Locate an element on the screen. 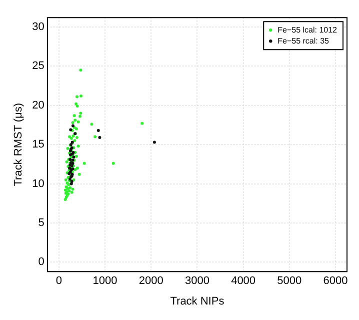 This screenshot has width=359, height=320. legend-label: Fe−55 rcal: 35 is located at coordinates (304, 41).